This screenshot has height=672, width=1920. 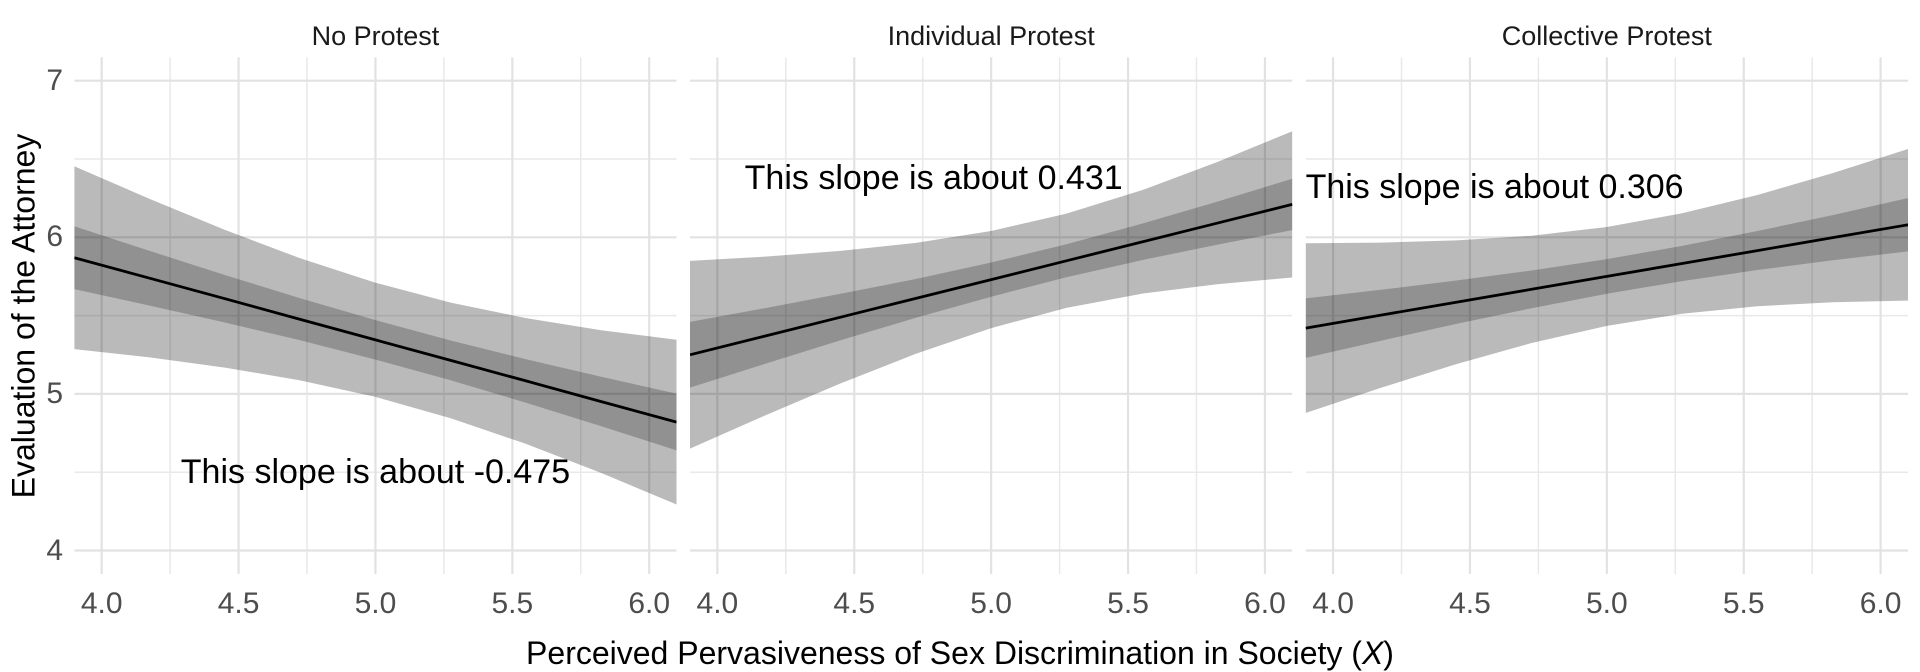 What do you see at coordinates (991, 36) in the screenshot?
I see `facet-label: Individual Protest` at bounding box center [991, 36].